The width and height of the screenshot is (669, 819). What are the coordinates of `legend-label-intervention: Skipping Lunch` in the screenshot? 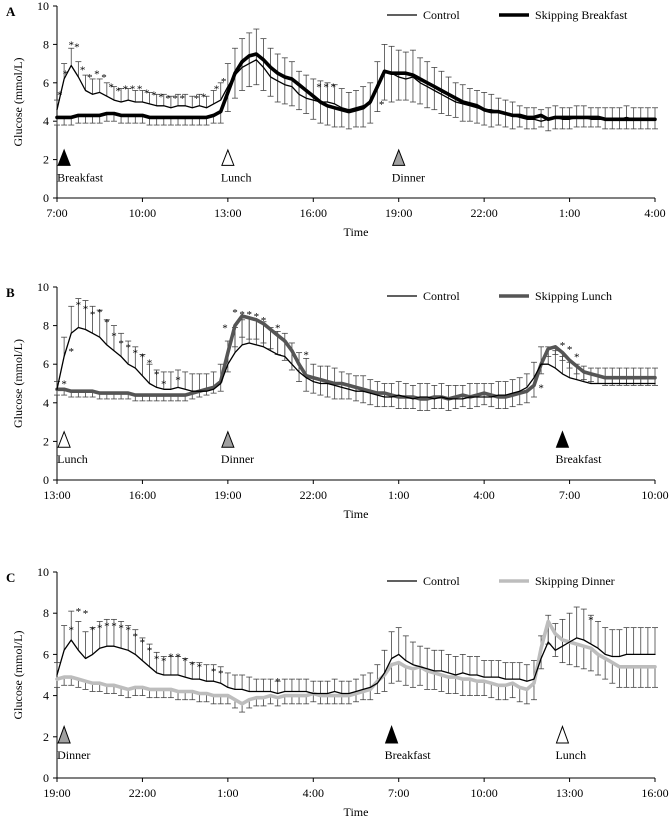 It's located at (573, 296).